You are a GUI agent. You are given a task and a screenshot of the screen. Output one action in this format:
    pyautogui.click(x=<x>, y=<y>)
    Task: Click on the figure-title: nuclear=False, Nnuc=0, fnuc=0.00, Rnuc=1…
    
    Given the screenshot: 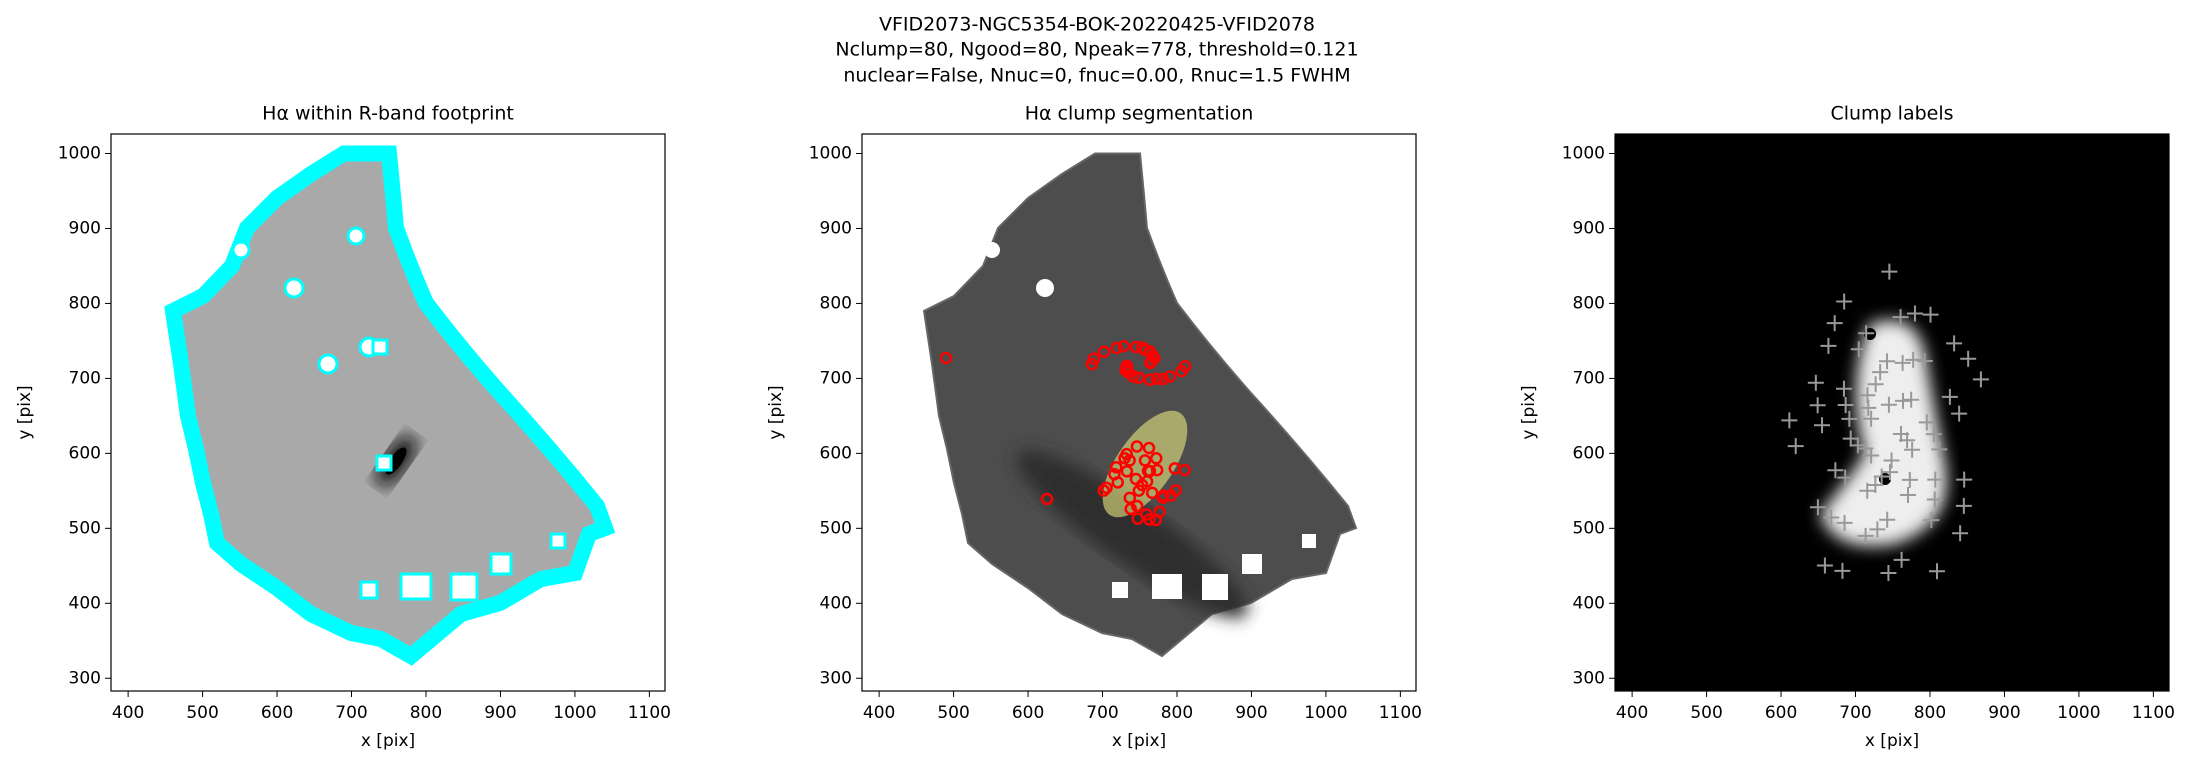 What is the action you would take?
    pyautogui.click(x=1096, y=76)
    